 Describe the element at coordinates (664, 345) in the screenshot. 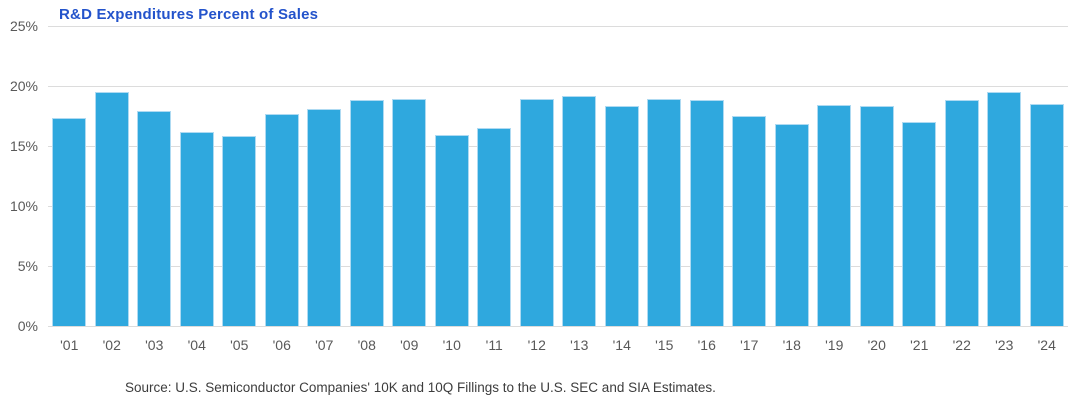

I see `x-tick-label: '15` at that location.